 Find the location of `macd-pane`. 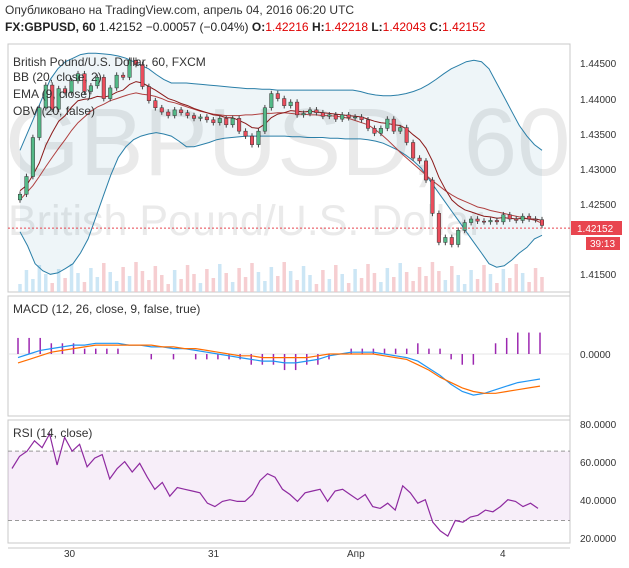

macd-pane is located at coordinates (289, 364).